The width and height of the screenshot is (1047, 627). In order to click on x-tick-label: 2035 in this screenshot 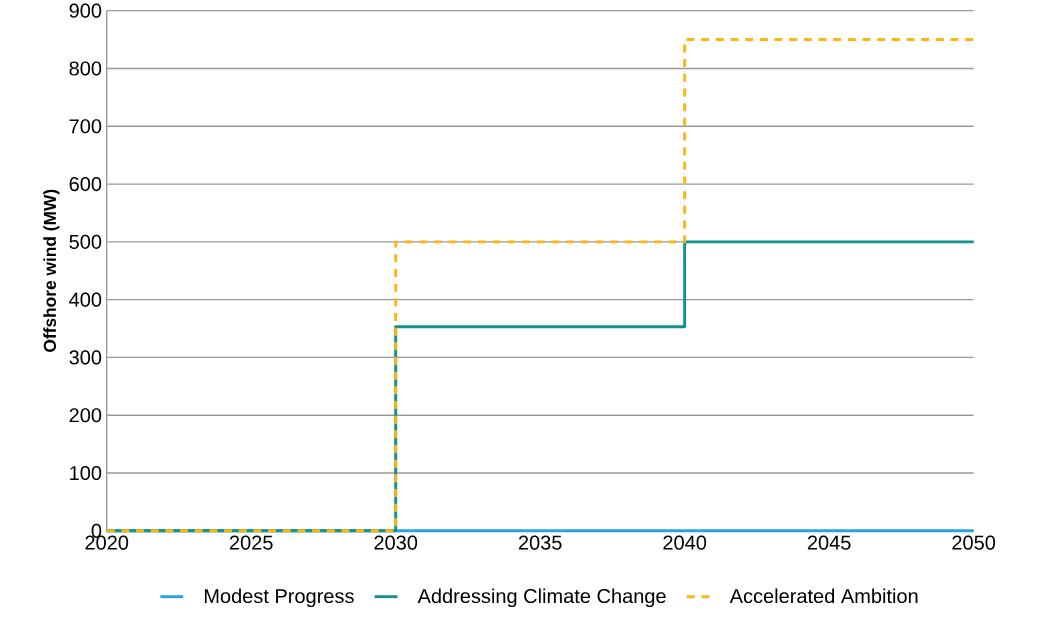, I will do `click(540, 542)`.